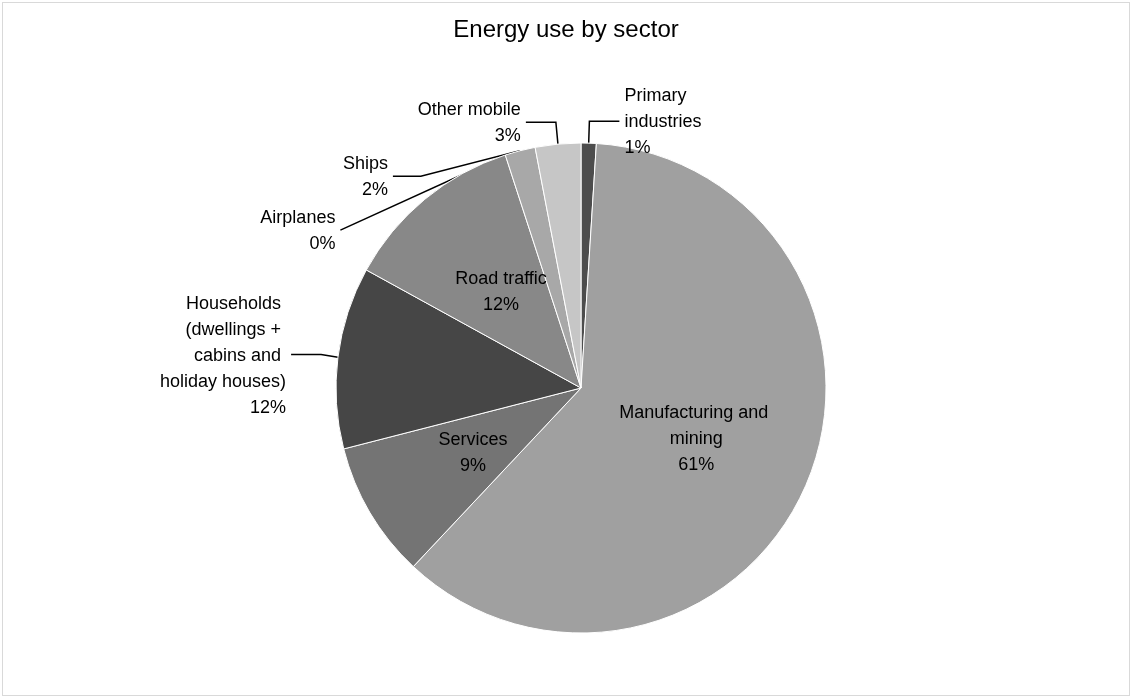 The width and height of the screenshot is (1132, 698). What do you see at coordinates (223, 341) in the screenshot?
I see `slice-label: Households (dwellings + cabins and holiday houses)` at bounding box center [223, 341].